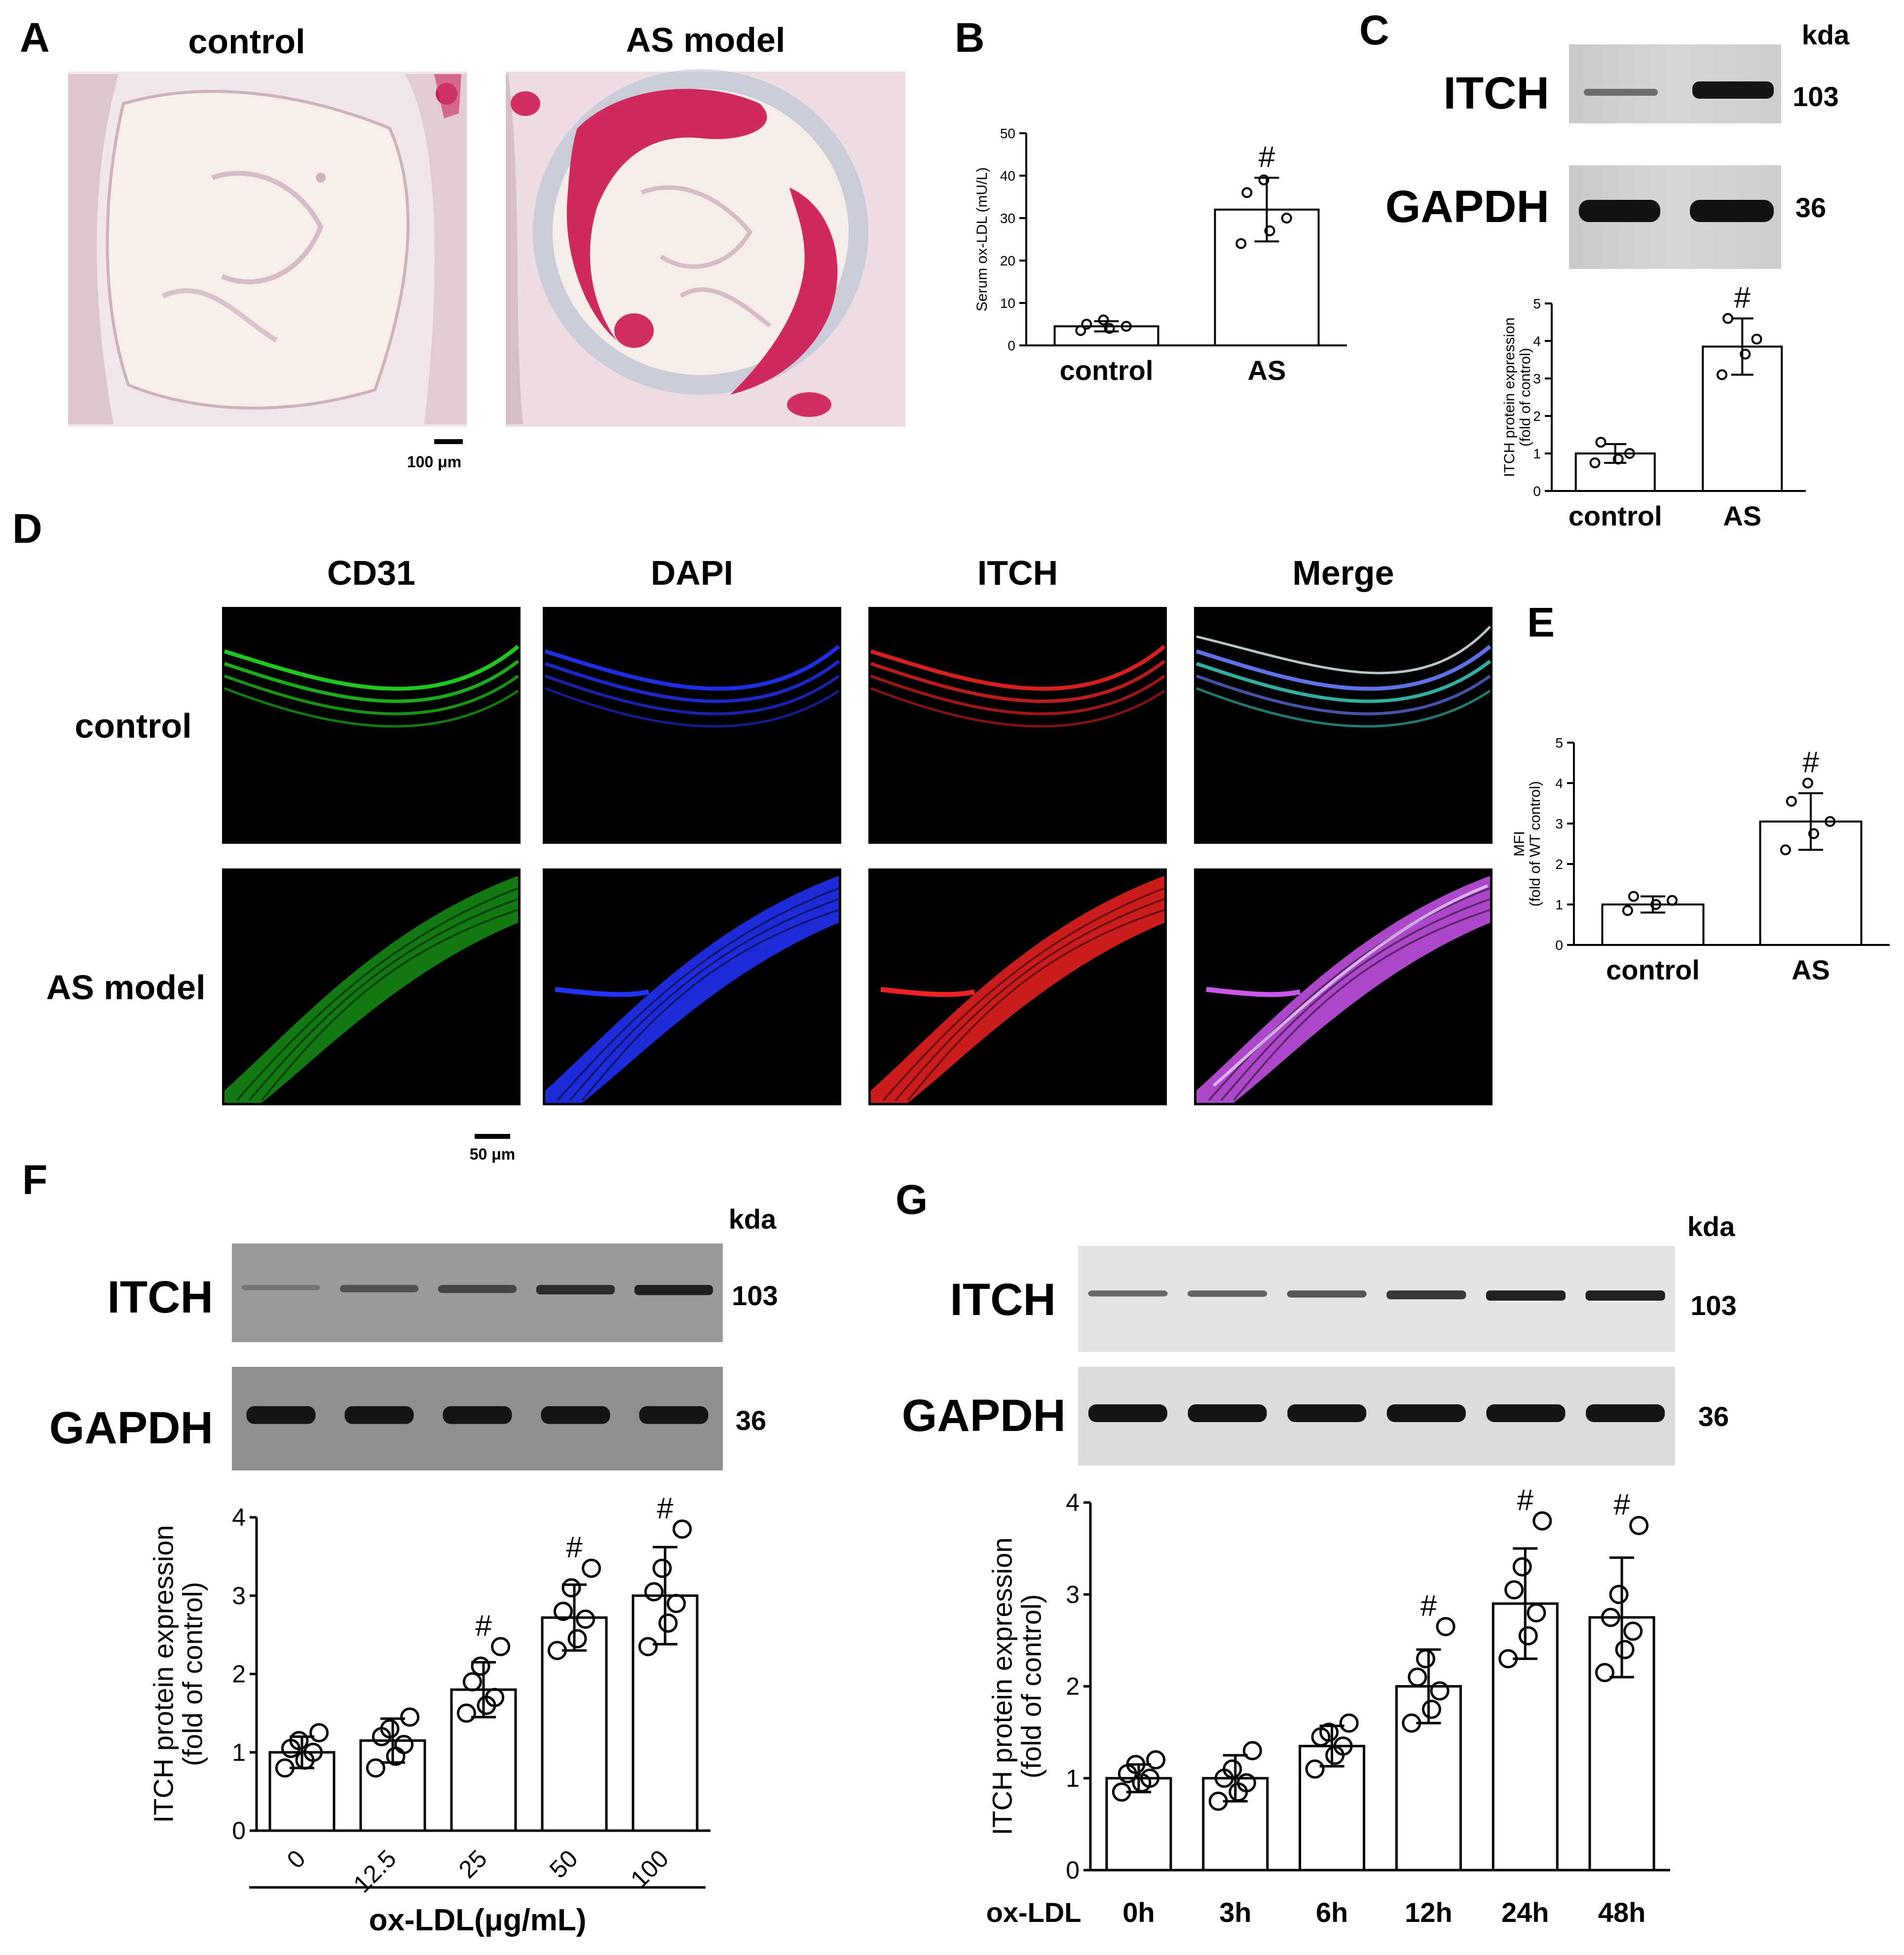  I want to click on x-tick-label: 24h, so click(1525, 1912).